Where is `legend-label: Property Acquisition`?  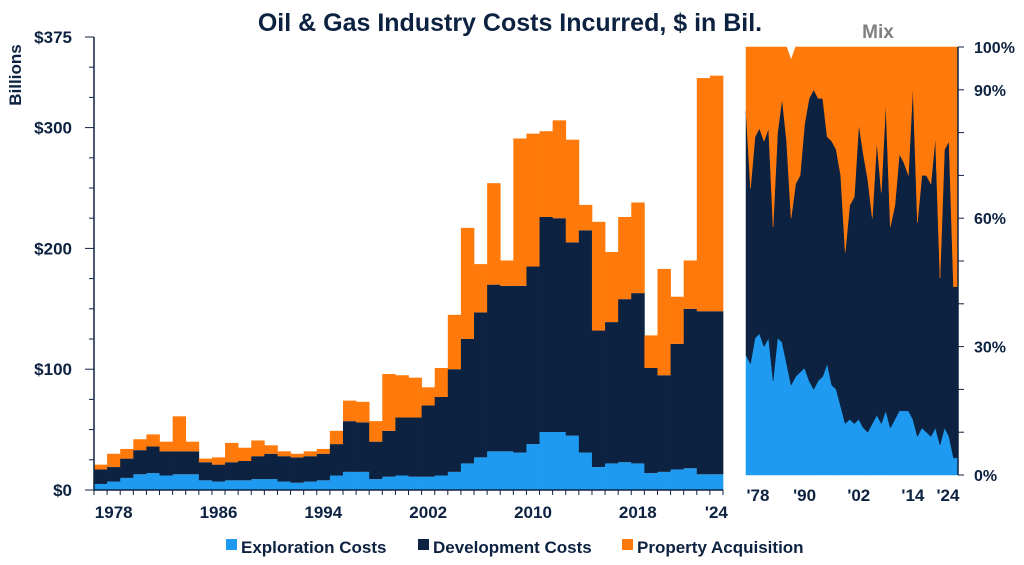 legend-label: Property Acquisition is located at coordinates (720, 547).